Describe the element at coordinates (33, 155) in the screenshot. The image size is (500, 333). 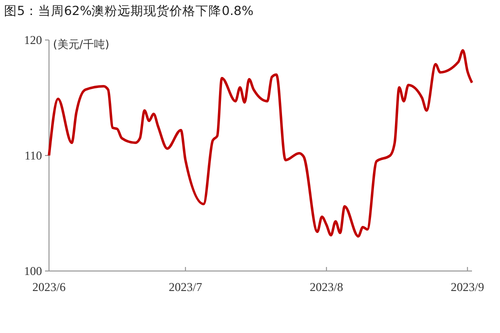
I see `y-tick-label: 110` at that location.